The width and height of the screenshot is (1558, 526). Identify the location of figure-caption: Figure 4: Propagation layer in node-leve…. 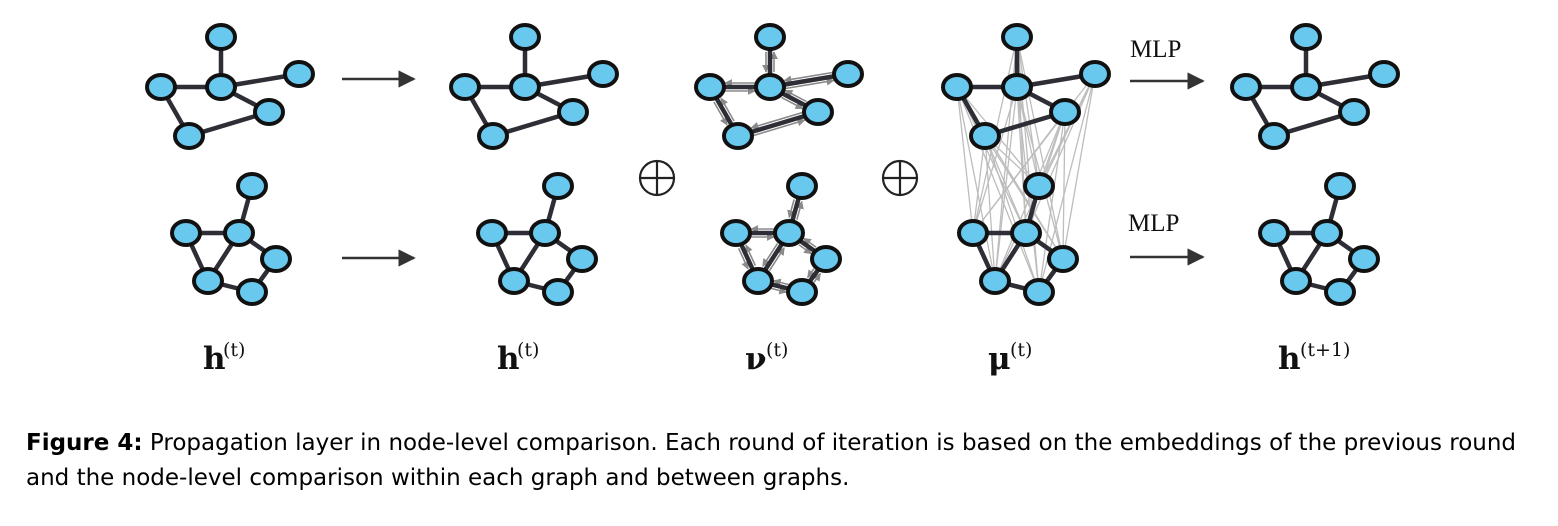
(779, 461).